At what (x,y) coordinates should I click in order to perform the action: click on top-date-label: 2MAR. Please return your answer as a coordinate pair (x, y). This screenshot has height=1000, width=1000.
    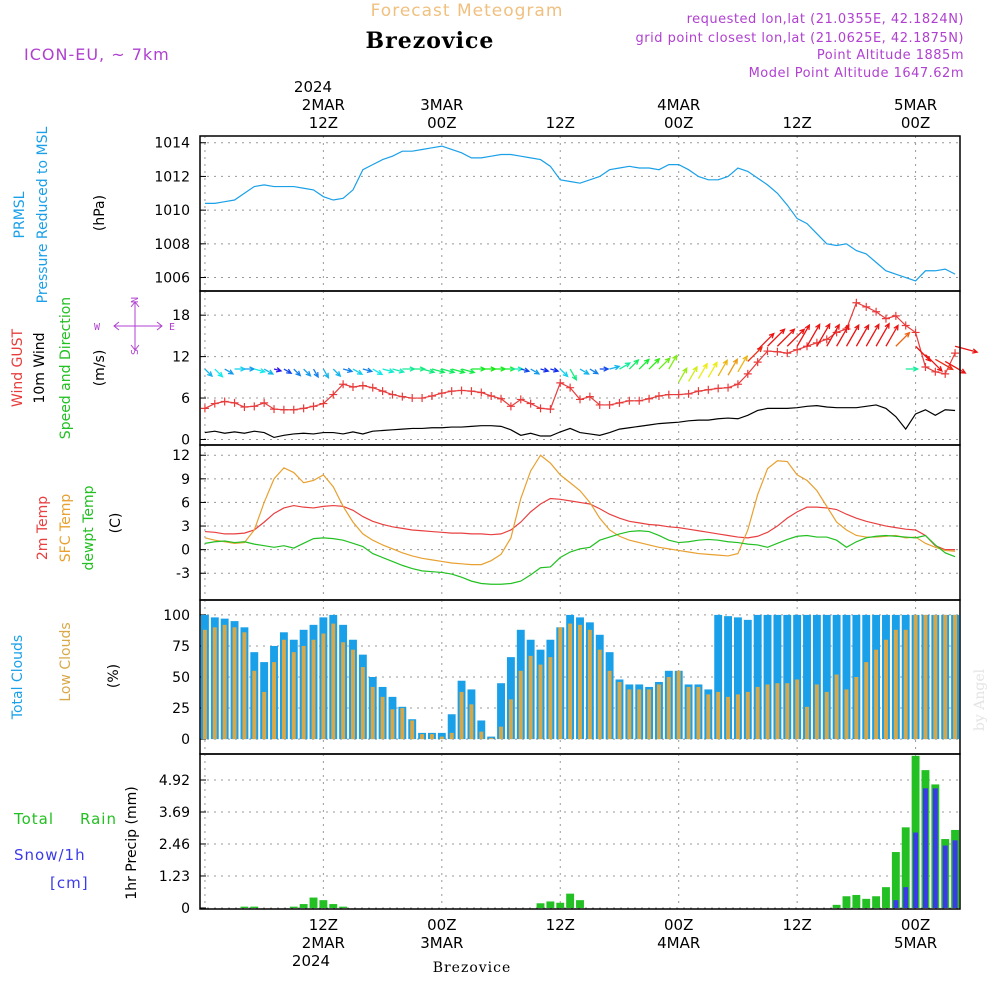
    Looking at the image, I should click on (323, 105).